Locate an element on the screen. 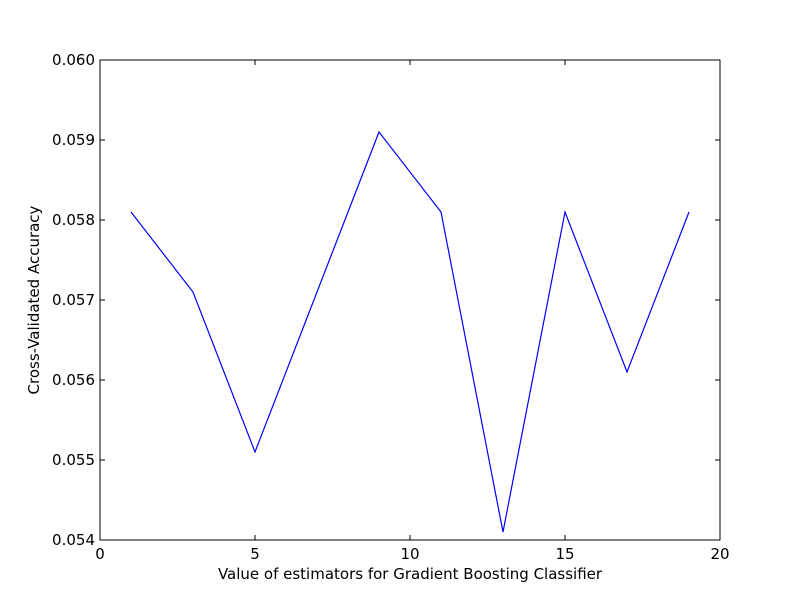  y-tick-label: 0.059 is located at coordinates (73, 140).